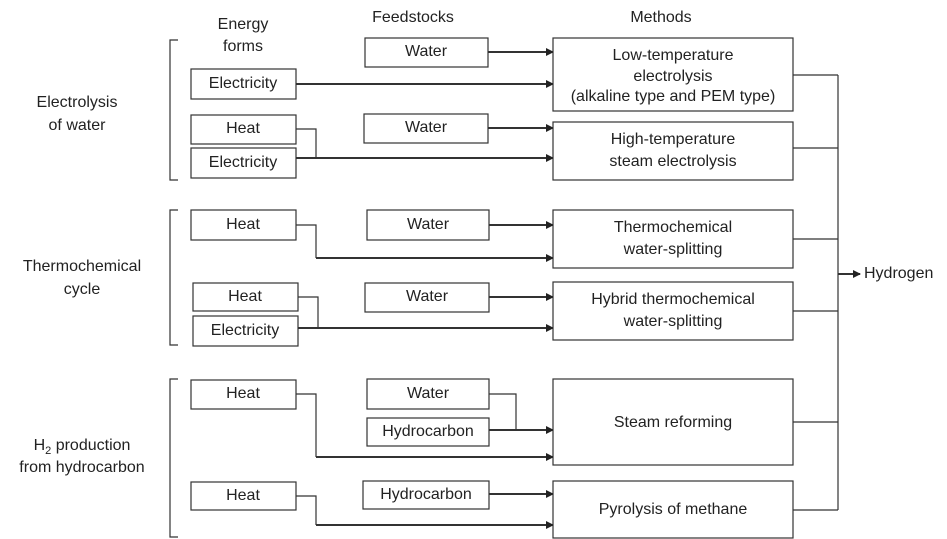 Image resolution: width=947 pixels, height=539 pixels. What do you see at coordinates (81, 467) in the screenshot?
I see `group-label: from hydrocarbon` at bounding box center [81, 467].